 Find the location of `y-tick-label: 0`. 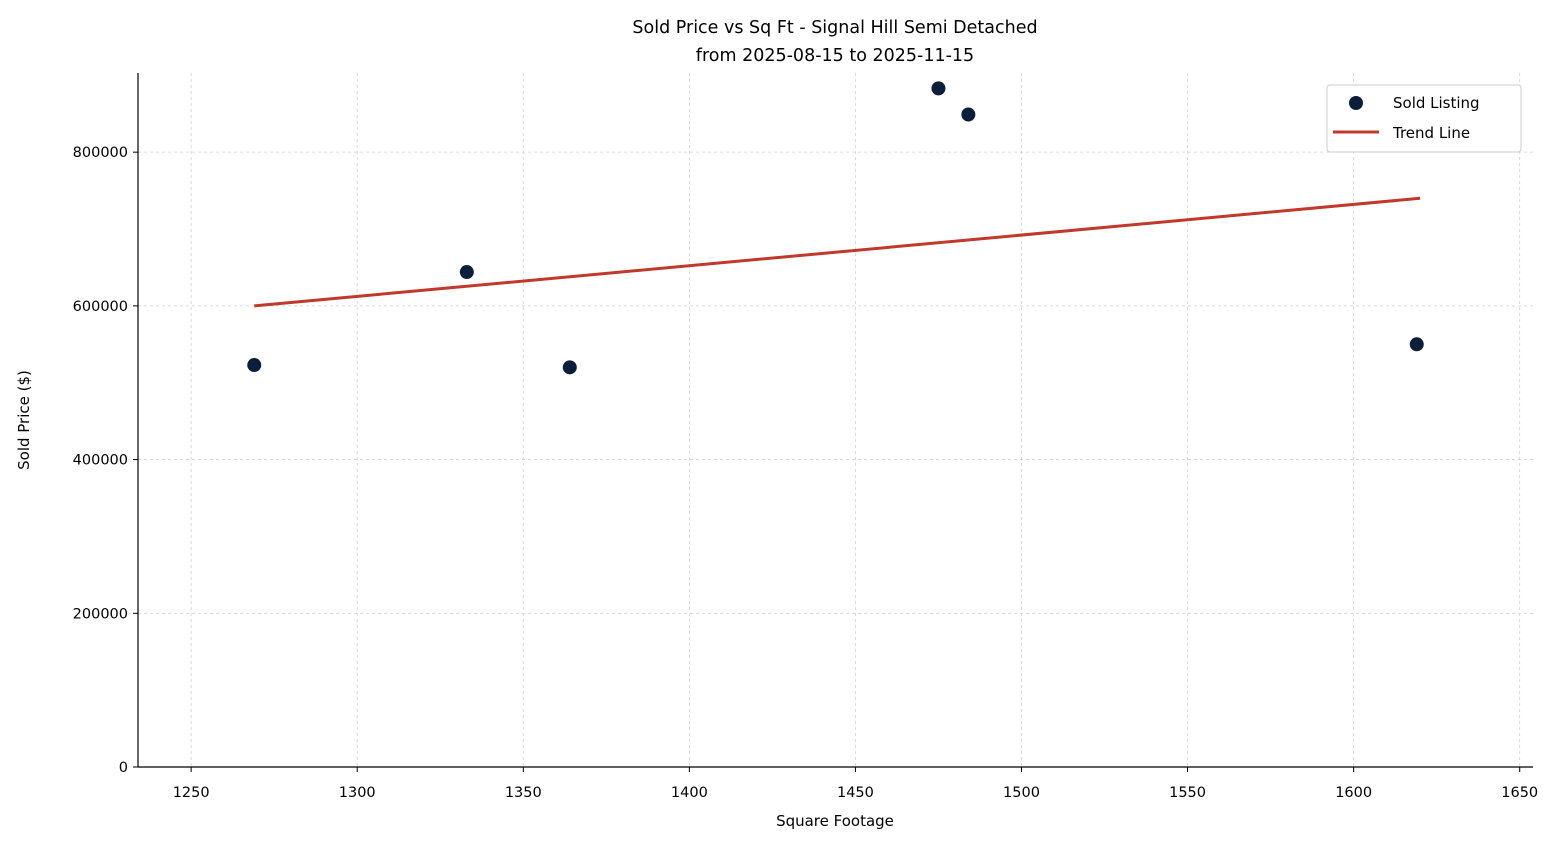

y-tick-label: 0 is located at coordinates (123, 768).